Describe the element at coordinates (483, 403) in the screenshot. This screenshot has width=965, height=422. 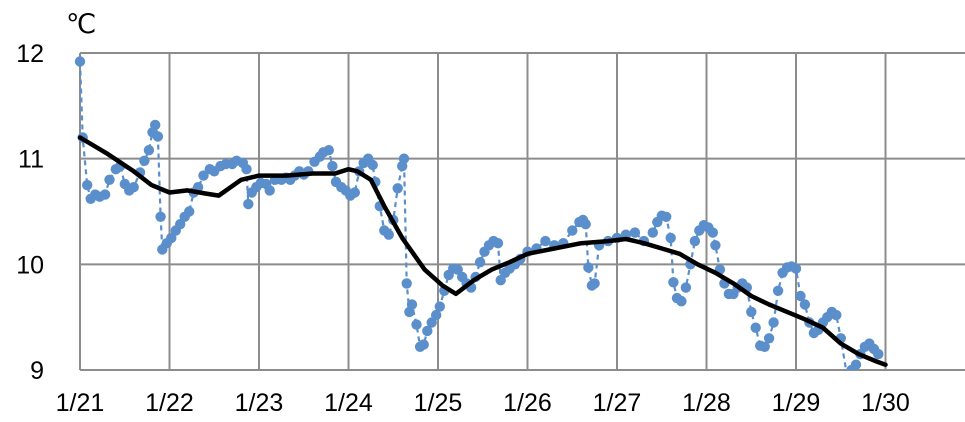
I see `x-tick-labels: 1/21 1/22 1/23 1/24 1/25 1/26 1/27 1/28 1/29 1/30` at that location.